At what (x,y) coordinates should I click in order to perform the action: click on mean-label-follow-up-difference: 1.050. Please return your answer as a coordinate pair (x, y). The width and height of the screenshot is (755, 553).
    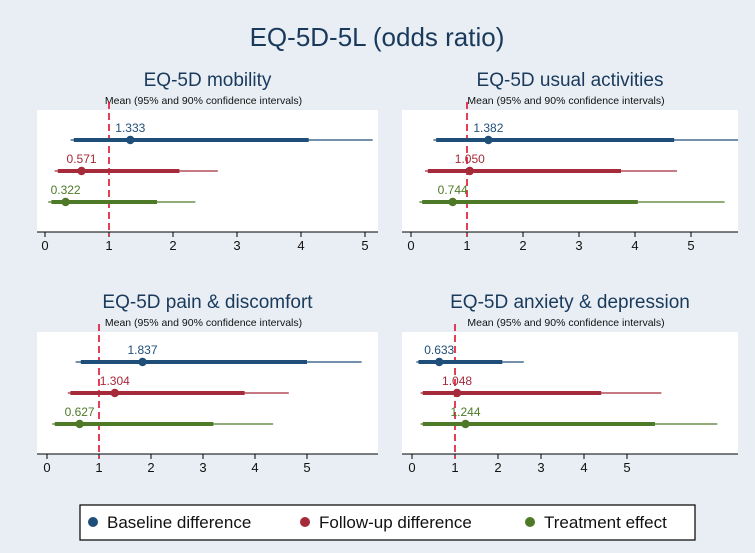
    Looking at the image, I should click on (470, 159).